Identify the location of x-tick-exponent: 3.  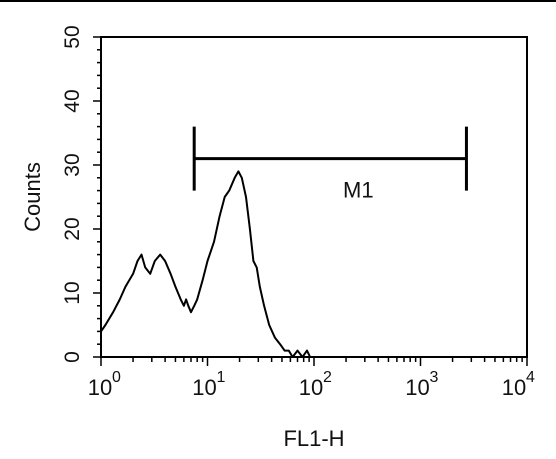
(434, 377).